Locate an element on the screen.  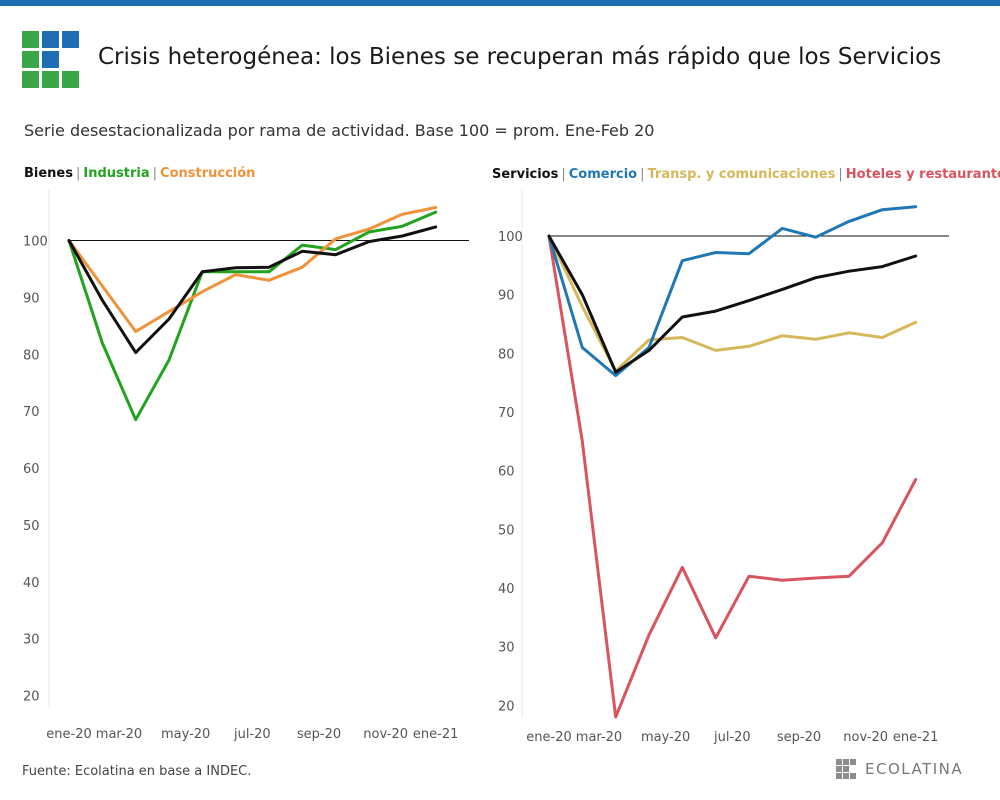
top-accent-bar is located at coordinates (500, 3).